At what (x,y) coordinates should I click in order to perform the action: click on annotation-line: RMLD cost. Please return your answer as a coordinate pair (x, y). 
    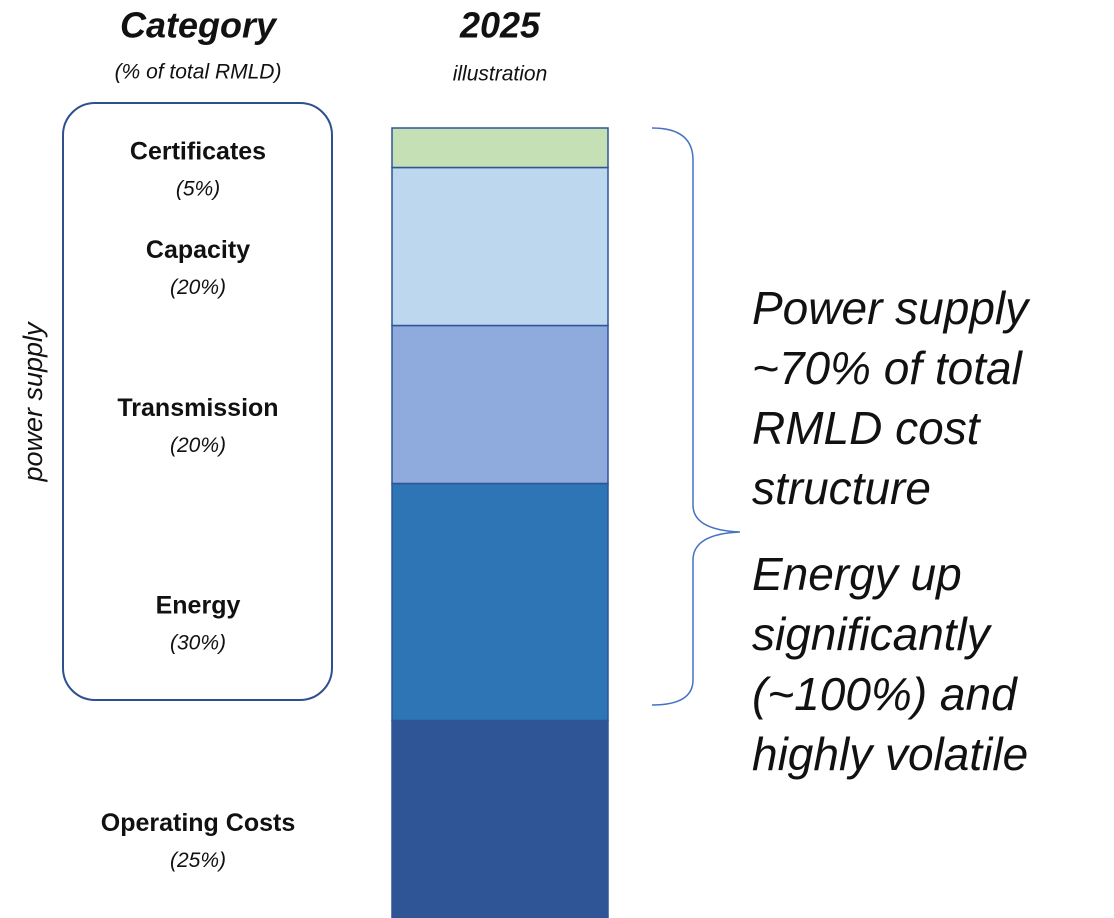
    Looking at the image, I should click on (867, 428).